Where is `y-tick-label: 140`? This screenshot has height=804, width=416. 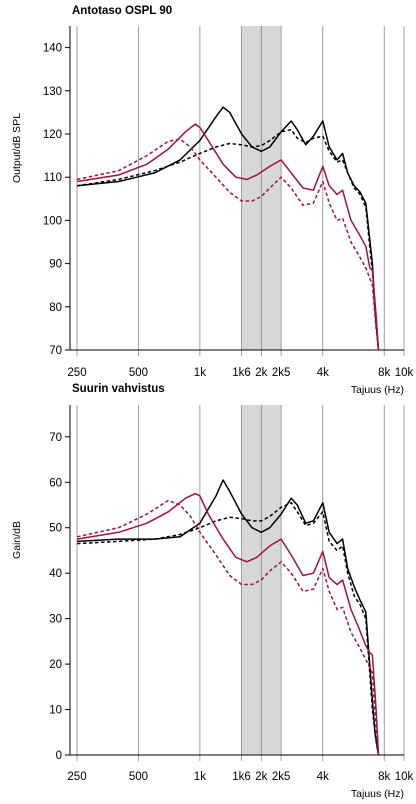
y-tick-label: 140 is located at coordinates (52, 49).